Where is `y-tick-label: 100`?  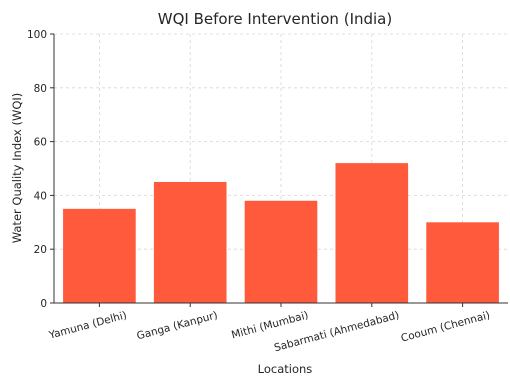
y-tick-label: 100 is located at coordinates (37, 35).